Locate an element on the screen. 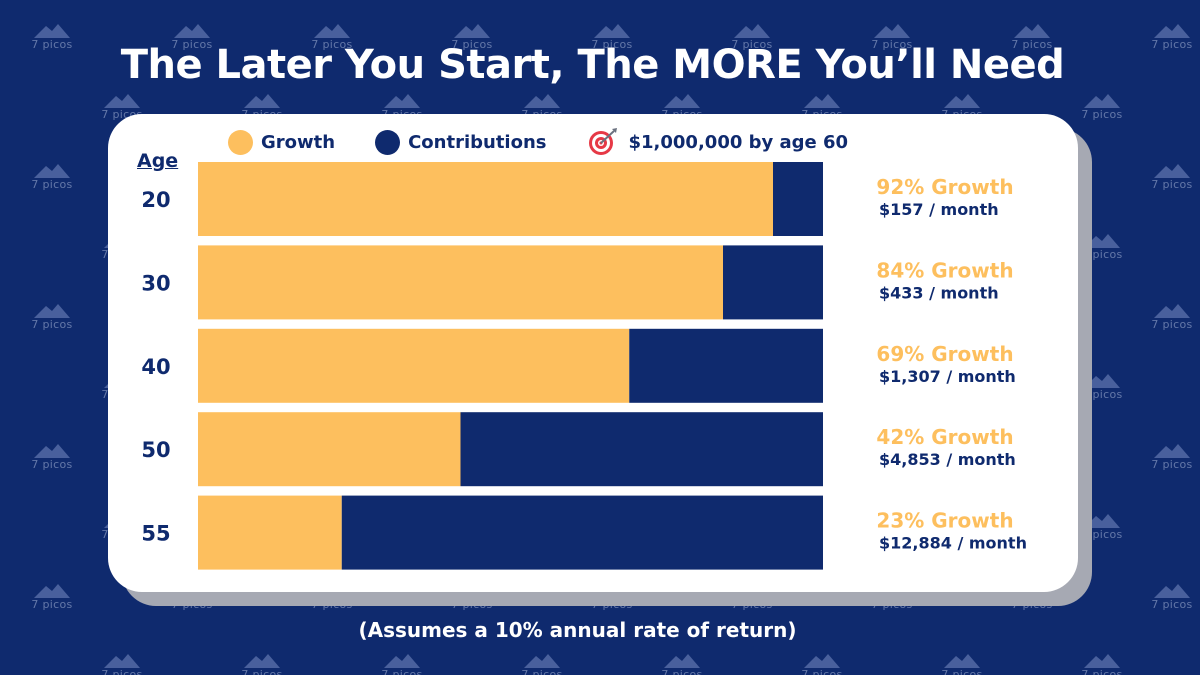  legend-label-contributions: Contributions is located at coordinates (477, 142).